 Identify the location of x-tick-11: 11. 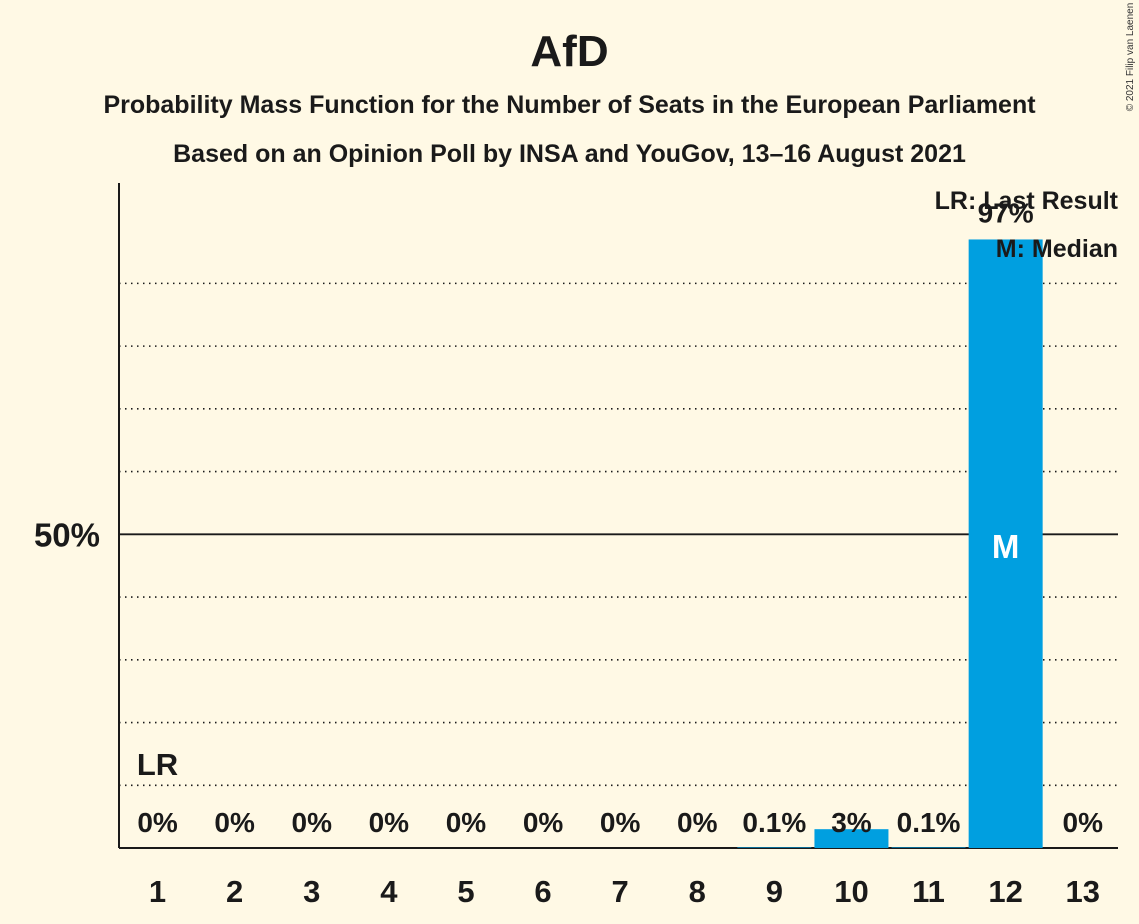
(928, 891).